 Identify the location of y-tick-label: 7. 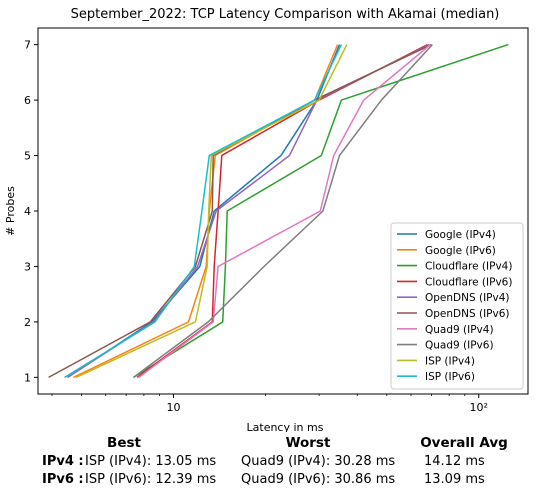
(27, 45).